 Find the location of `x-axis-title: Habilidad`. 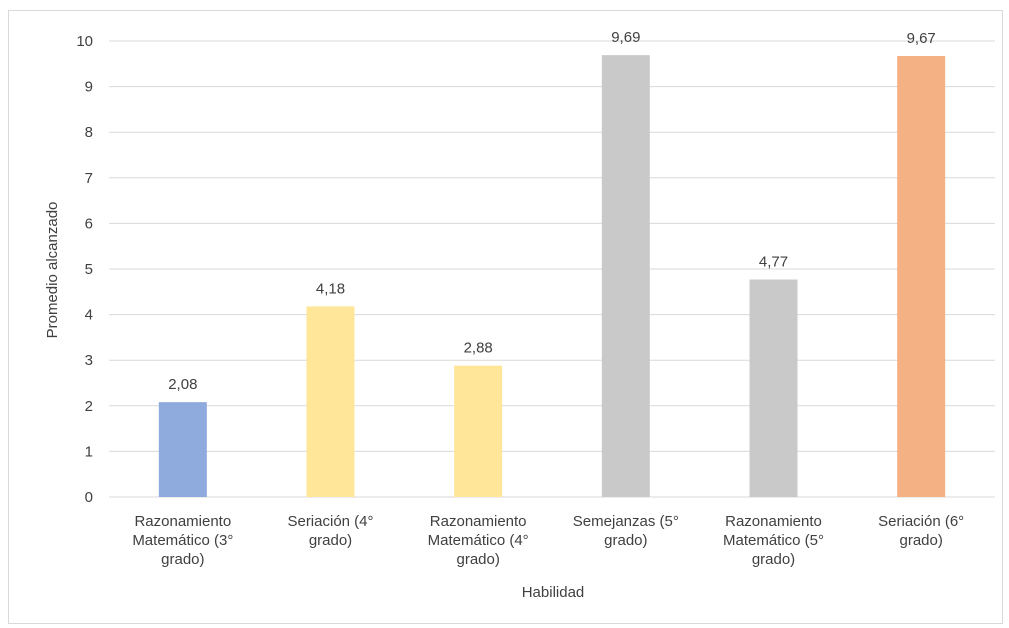

x-axis-title: Habilidad is located at coordinates (553, 592).